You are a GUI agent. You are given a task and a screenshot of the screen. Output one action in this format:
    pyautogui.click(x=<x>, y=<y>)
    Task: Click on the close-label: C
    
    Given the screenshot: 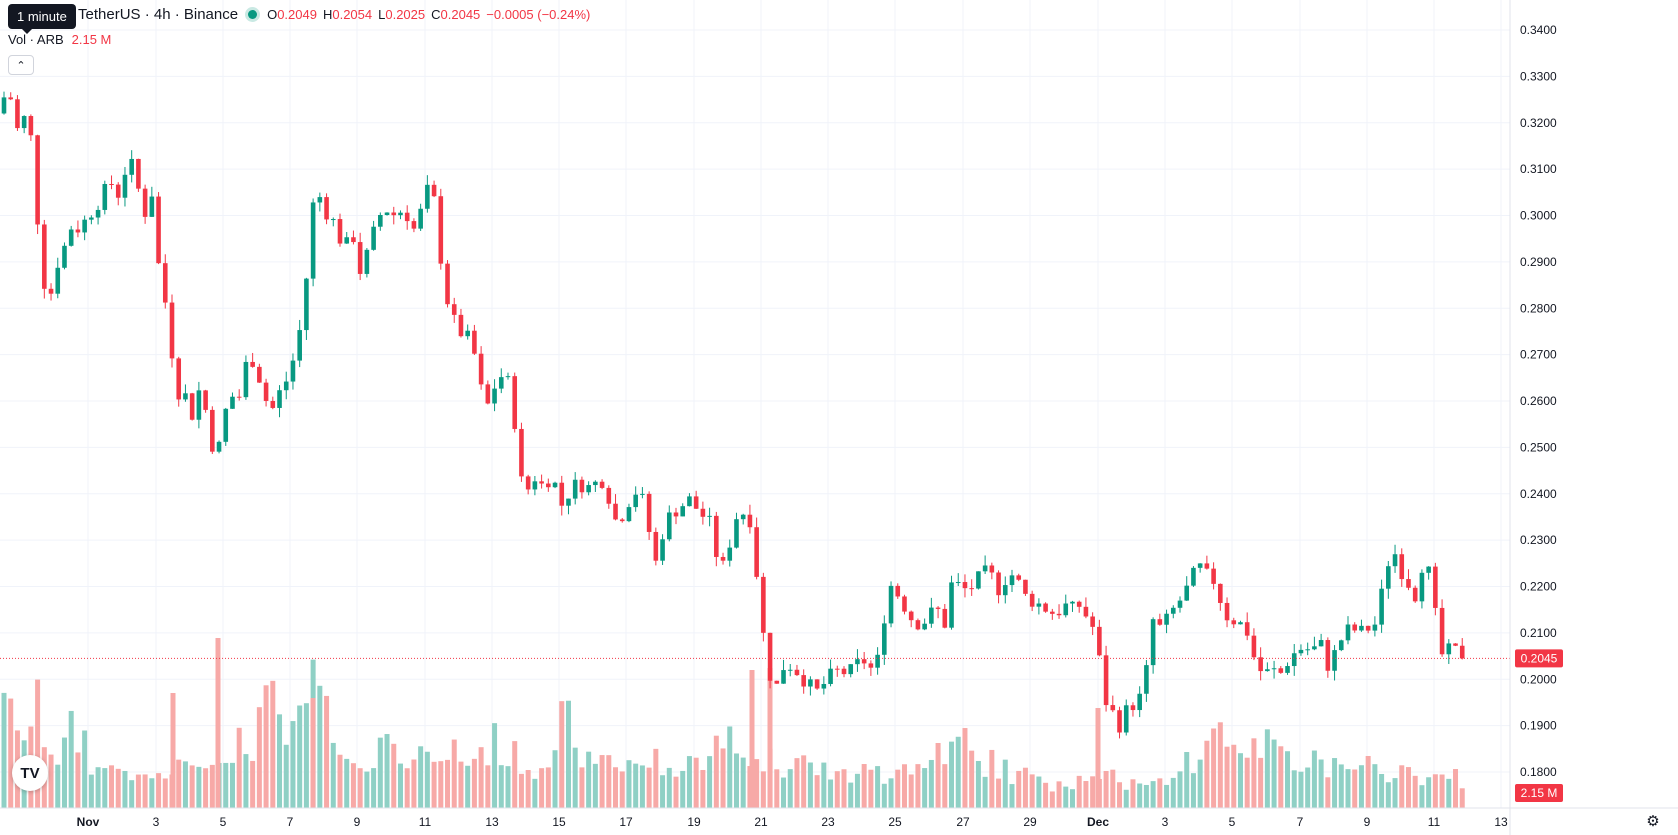 What is the action you would take?
    pyautogui.click(x=436, y=14)
    